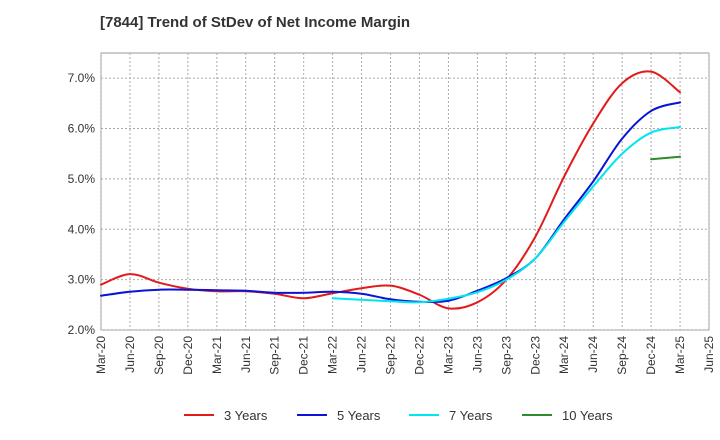  I want to click on x-tick-label: Dec-21, so click(304, 355).